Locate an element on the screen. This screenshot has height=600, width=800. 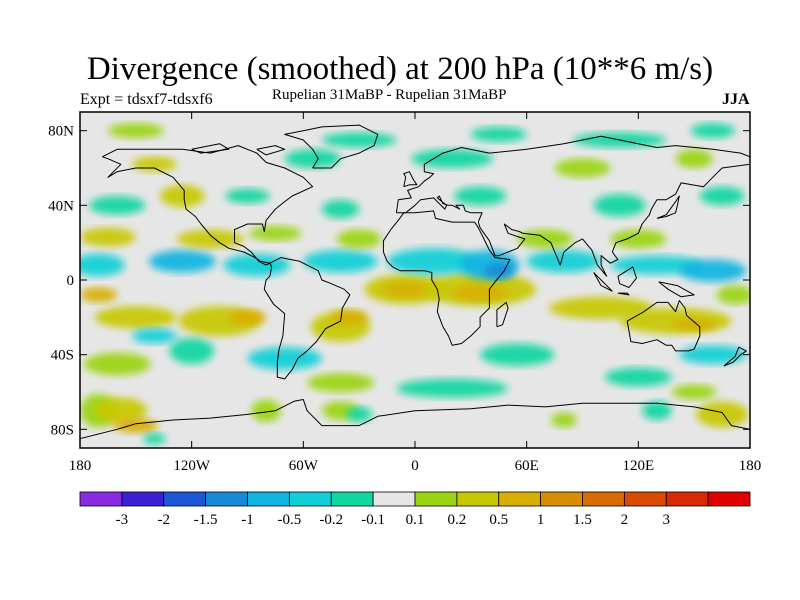
colorbar-label: -0.2 is located at coordinates (331, 520).